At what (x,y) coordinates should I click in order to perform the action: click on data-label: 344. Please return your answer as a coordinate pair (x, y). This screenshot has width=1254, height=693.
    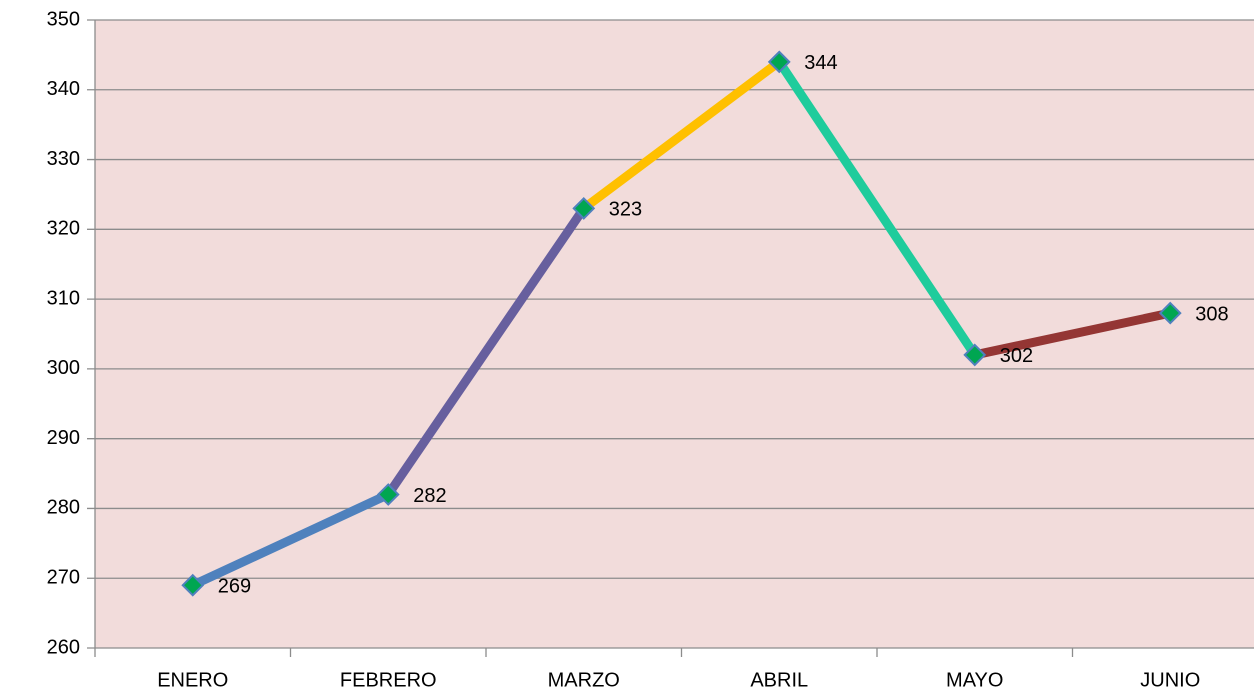
    Looking at the image, I should click on (820, 63).